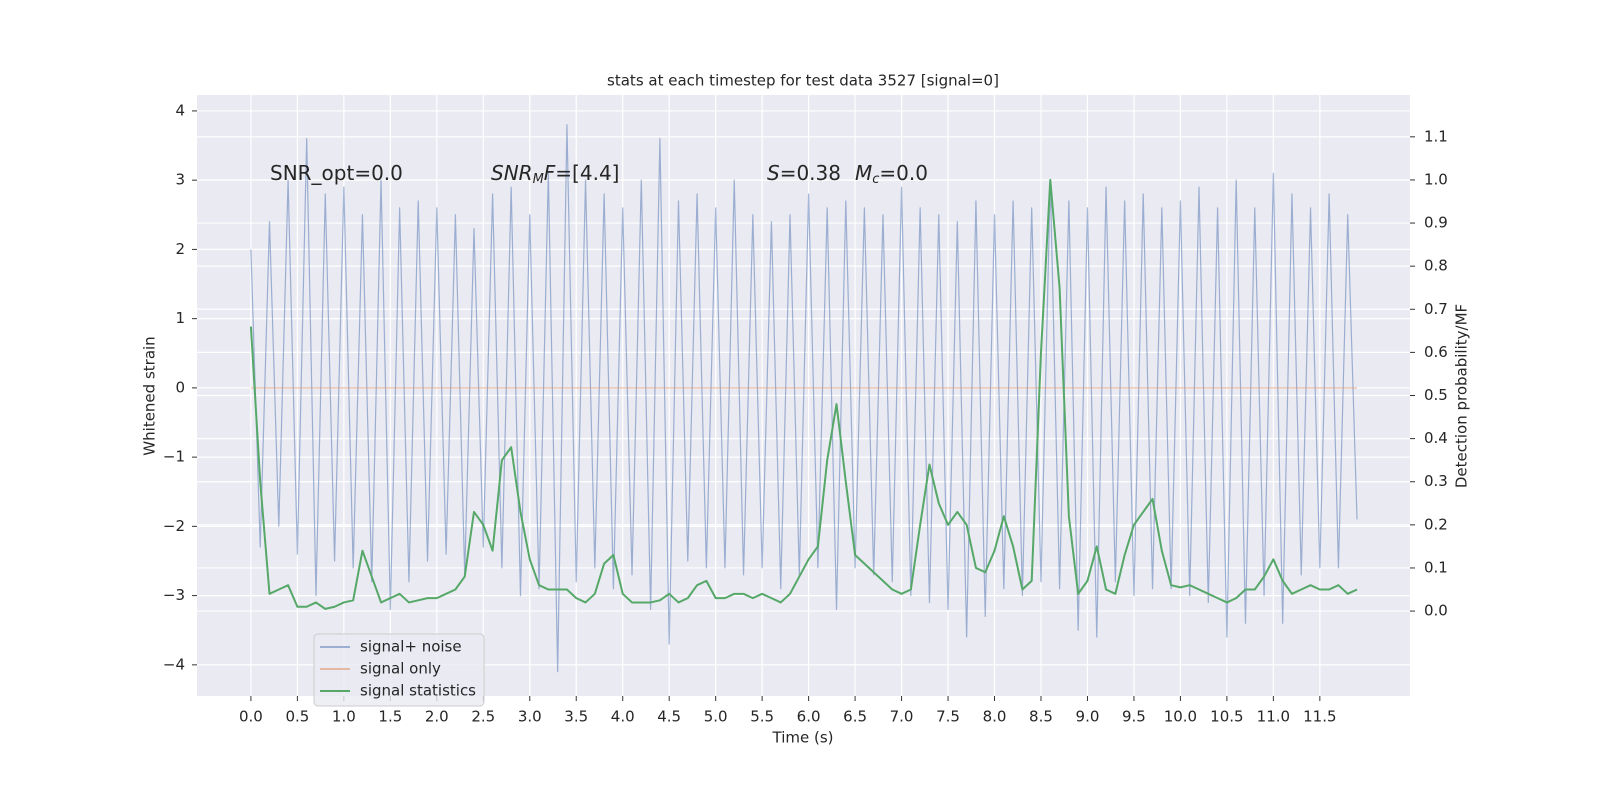 The height and width of the screenshot is (800, 1600). I want to click on x-tick-label: 9.0, so click(1088, 717).